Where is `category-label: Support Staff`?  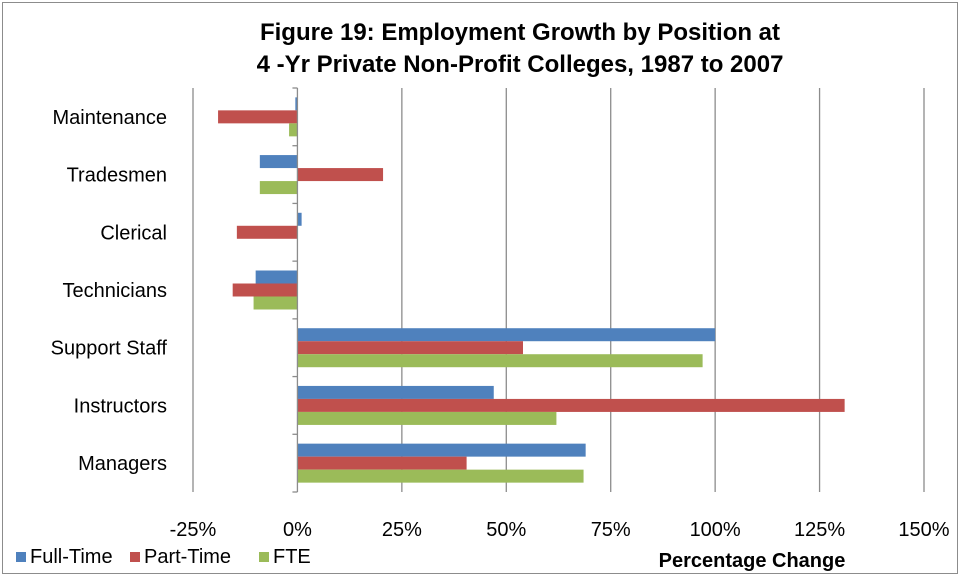 category-label: Support Staff is located at coordinates (109, 349).